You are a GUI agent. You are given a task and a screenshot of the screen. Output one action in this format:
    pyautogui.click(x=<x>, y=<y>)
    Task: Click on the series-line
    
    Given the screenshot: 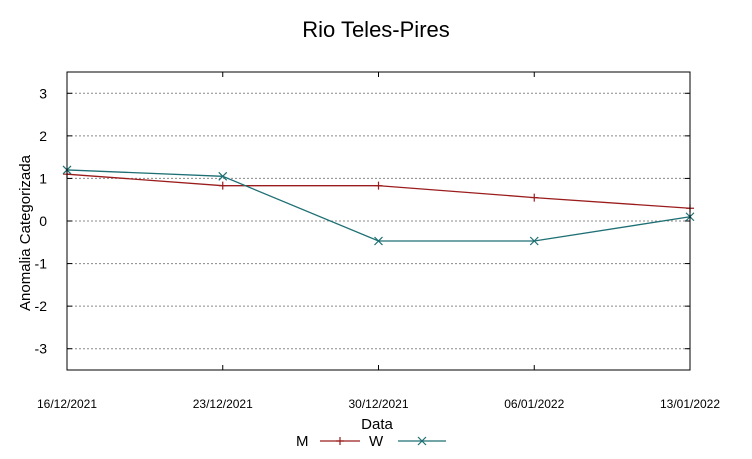 What is the action you would take?
    pyautogui.click(x=378, y=191)
    